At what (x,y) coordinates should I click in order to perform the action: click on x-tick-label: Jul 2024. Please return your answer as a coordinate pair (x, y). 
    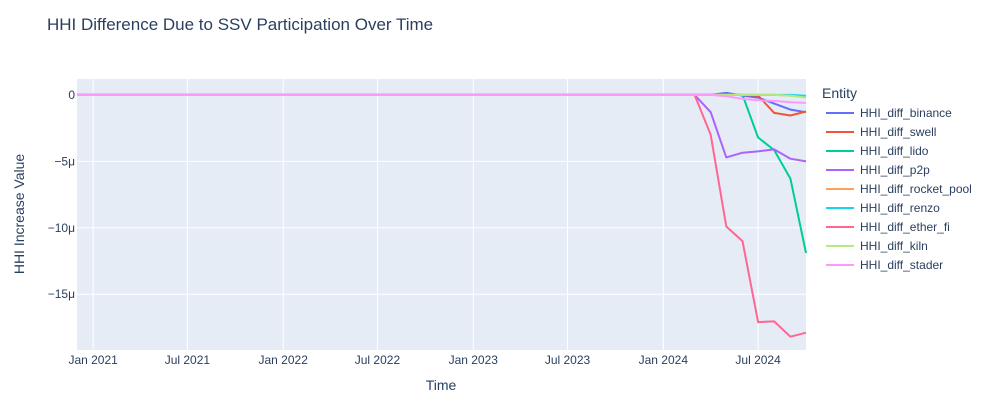
    Looking at the image, I should click on (758, 360).